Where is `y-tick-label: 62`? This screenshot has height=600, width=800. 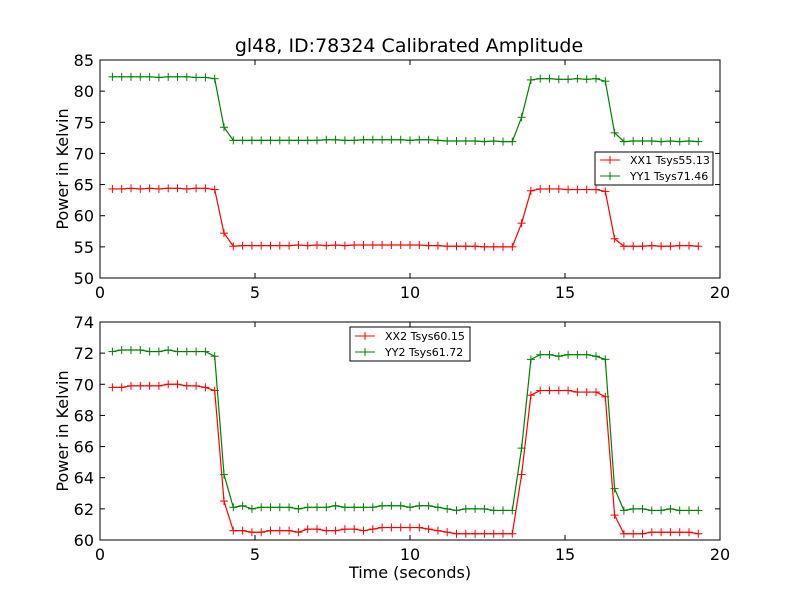
y-tick-label: 62 is located at coordinates (84, 509).